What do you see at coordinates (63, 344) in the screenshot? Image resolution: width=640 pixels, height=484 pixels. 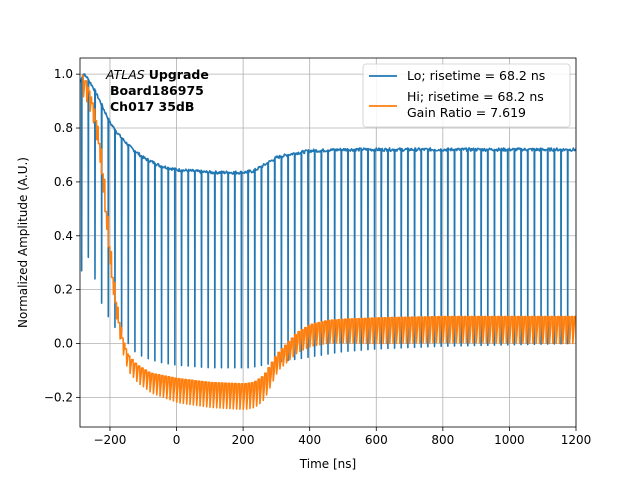 I see `y-tick-label: 0.0` at bounding box center [63, 344].